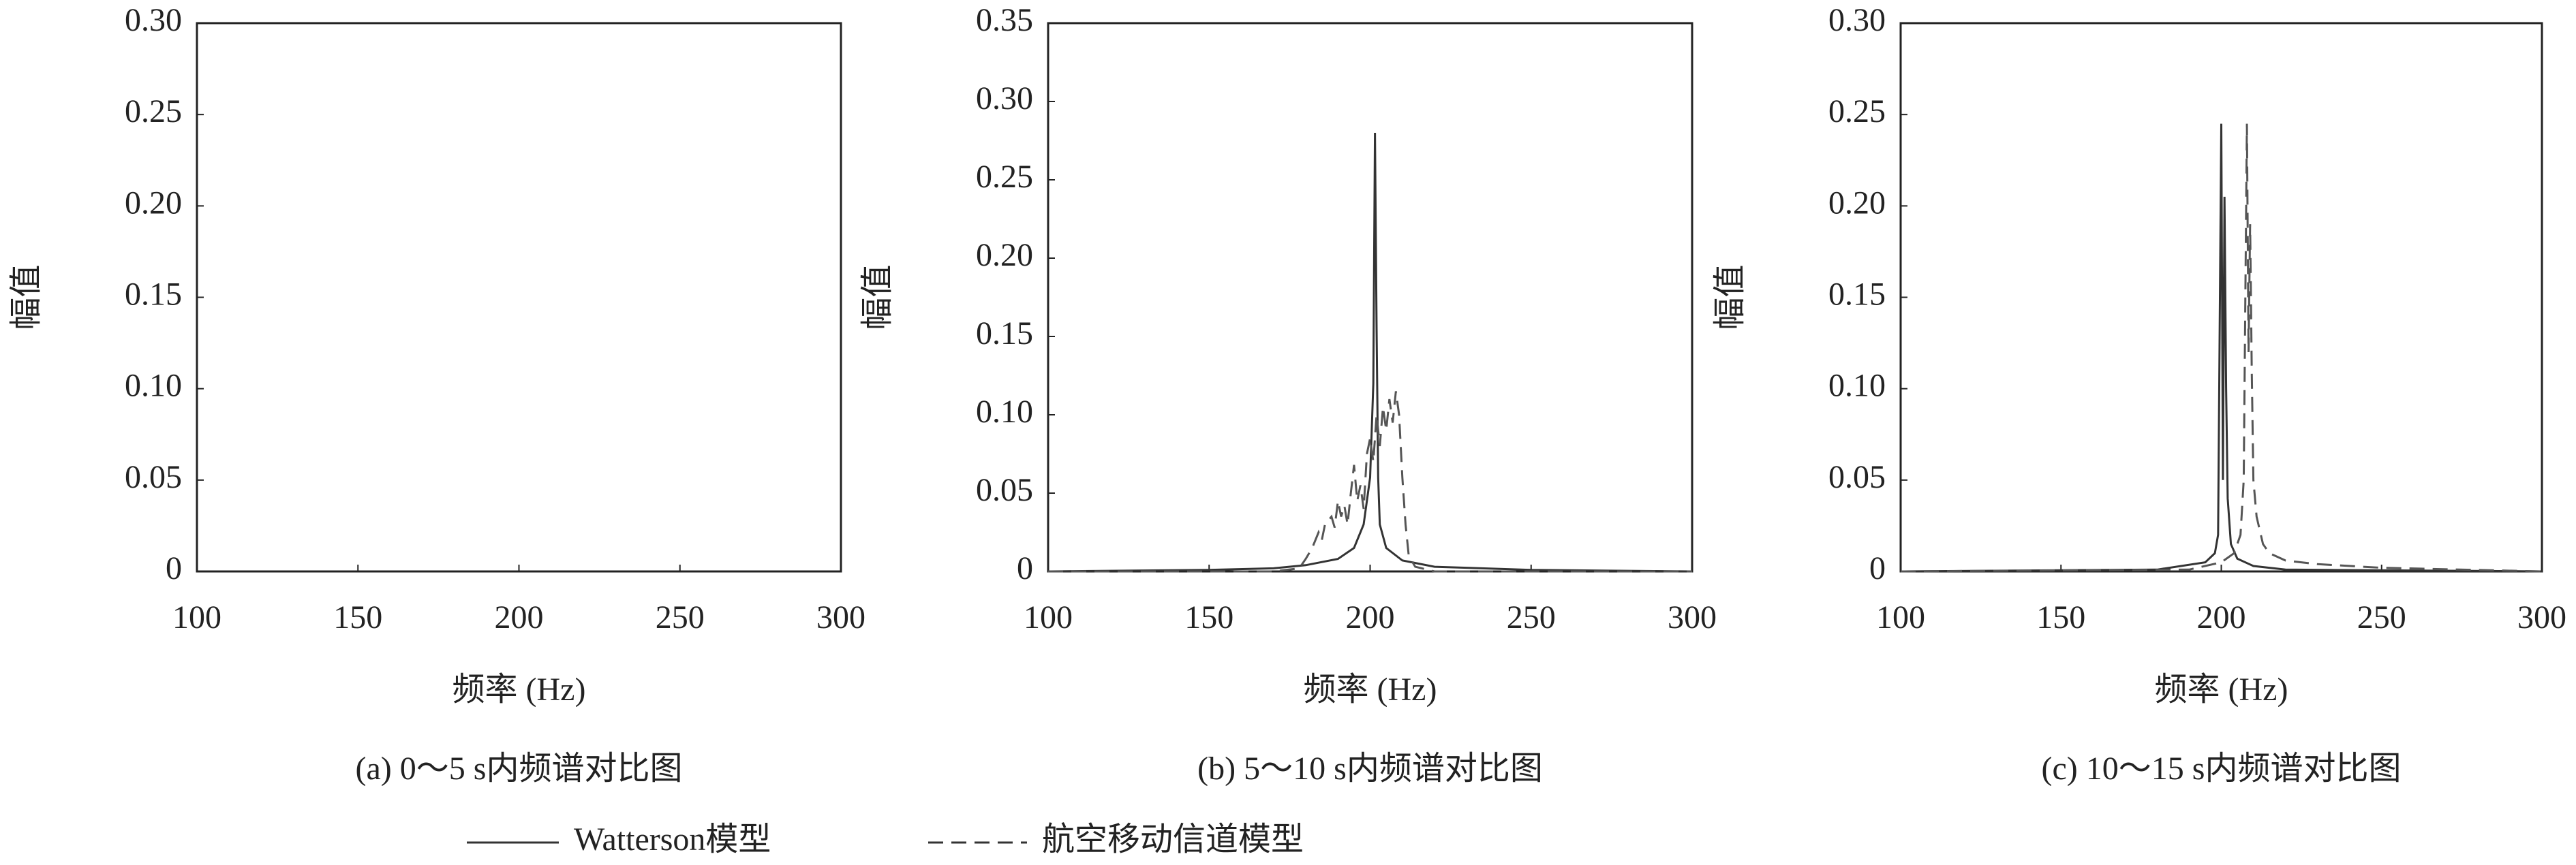 This screenshot has height=865, width=2576. What do you see at coordinates (1005, 20) in the screenshot?
I see `y-tick-label: 0.35` at bounding box center [1005, 20].